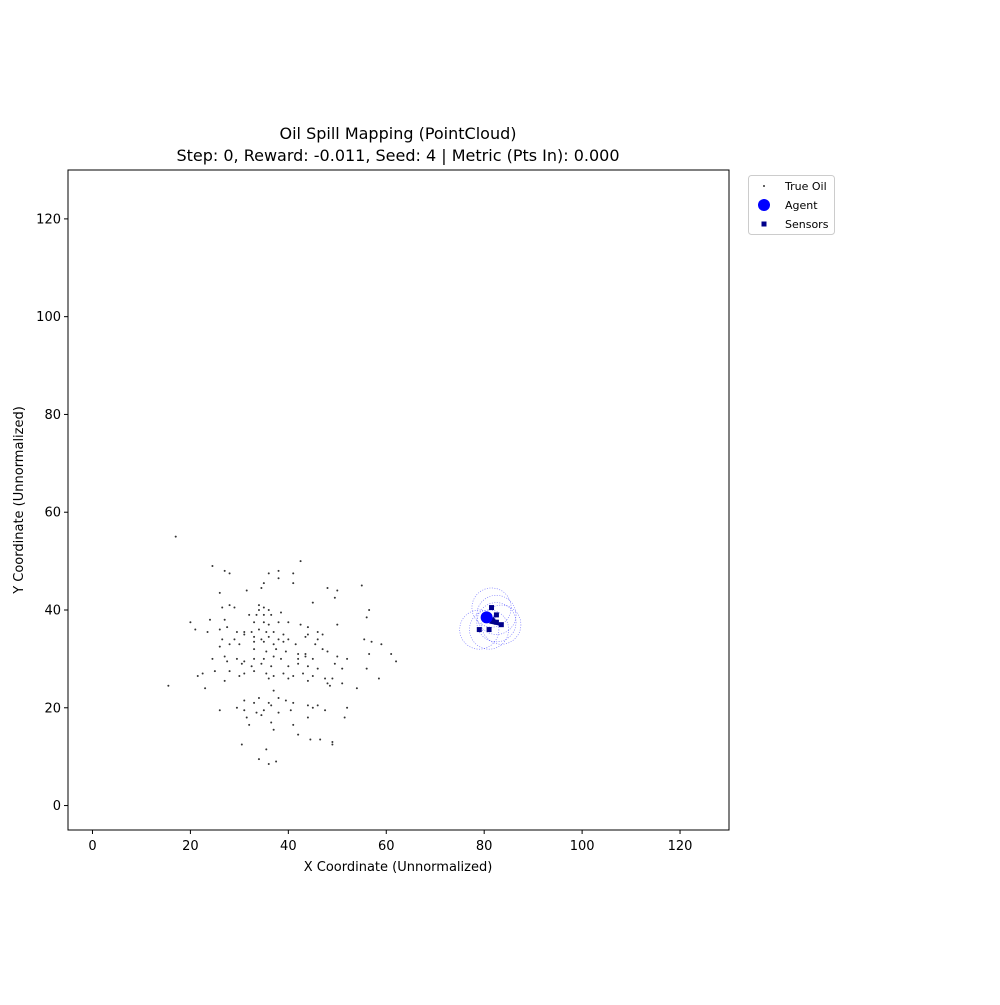  Describe the element at coordinates (344, 650) in the screenshot. I see `plot-area` at that location.